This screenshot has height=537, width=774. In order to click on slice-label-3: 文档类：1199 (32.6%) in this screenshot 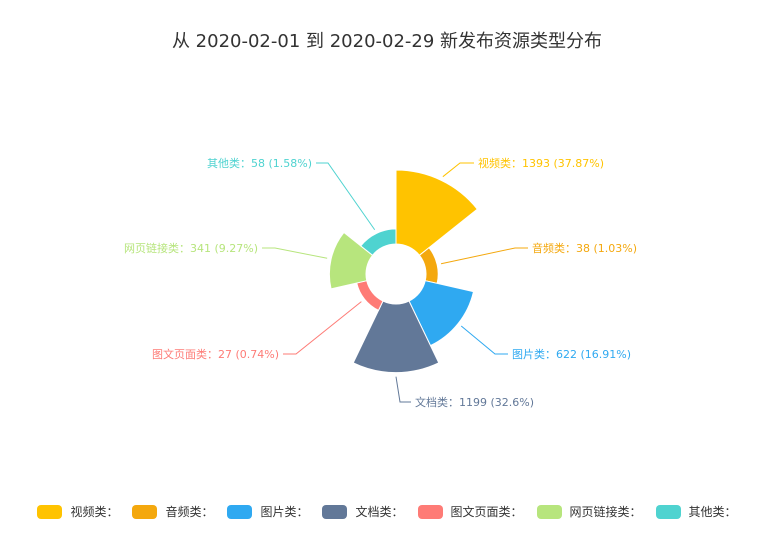, I will do `click(474, 402)`.